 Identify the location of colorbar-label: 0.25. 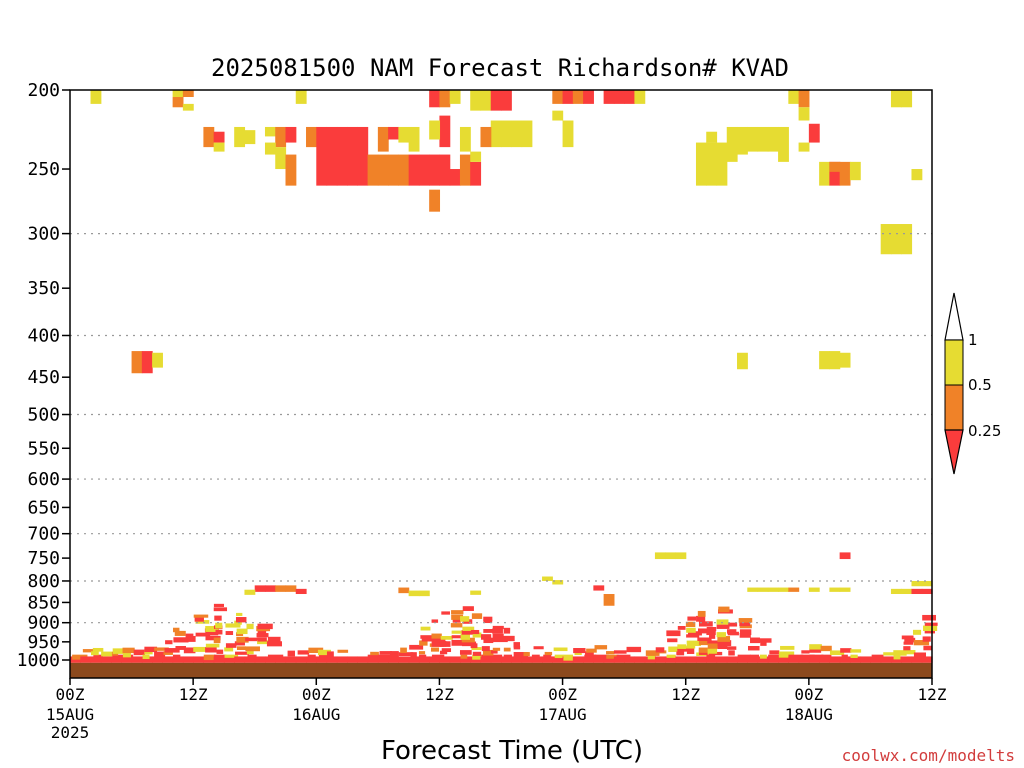
(984, 431).